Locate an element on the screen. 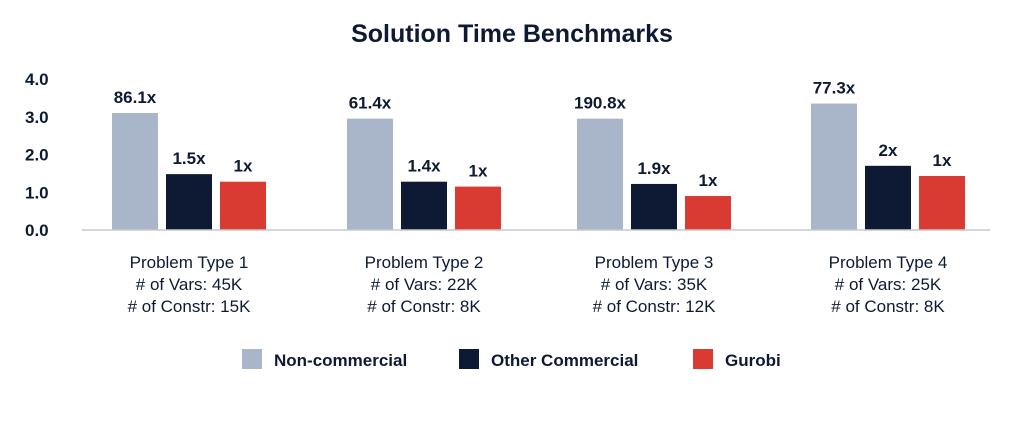  y-tick-label: 3.0 is located at coordinates (37, 117).